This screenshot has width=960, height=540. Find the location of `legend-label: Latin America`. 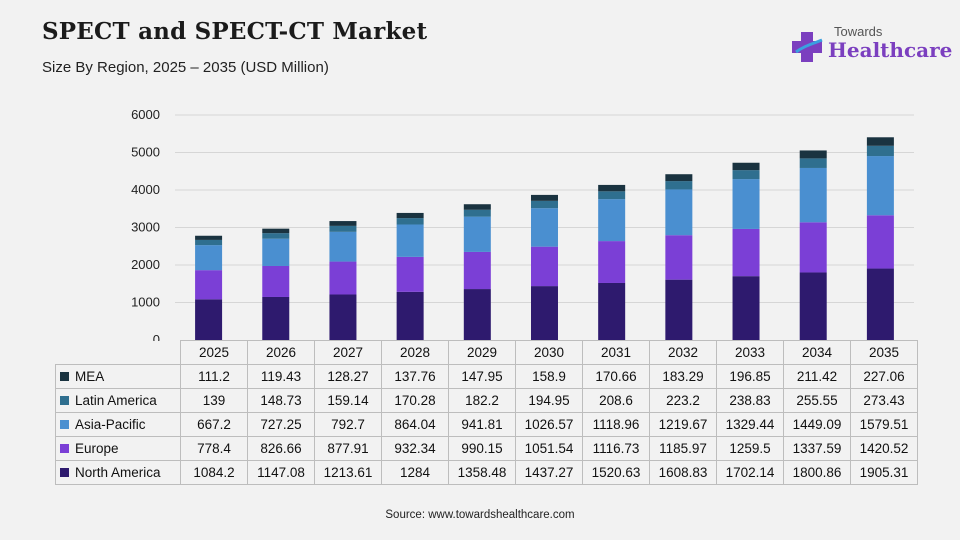

legend-label: Latin America is located at coordinates (116, 400).